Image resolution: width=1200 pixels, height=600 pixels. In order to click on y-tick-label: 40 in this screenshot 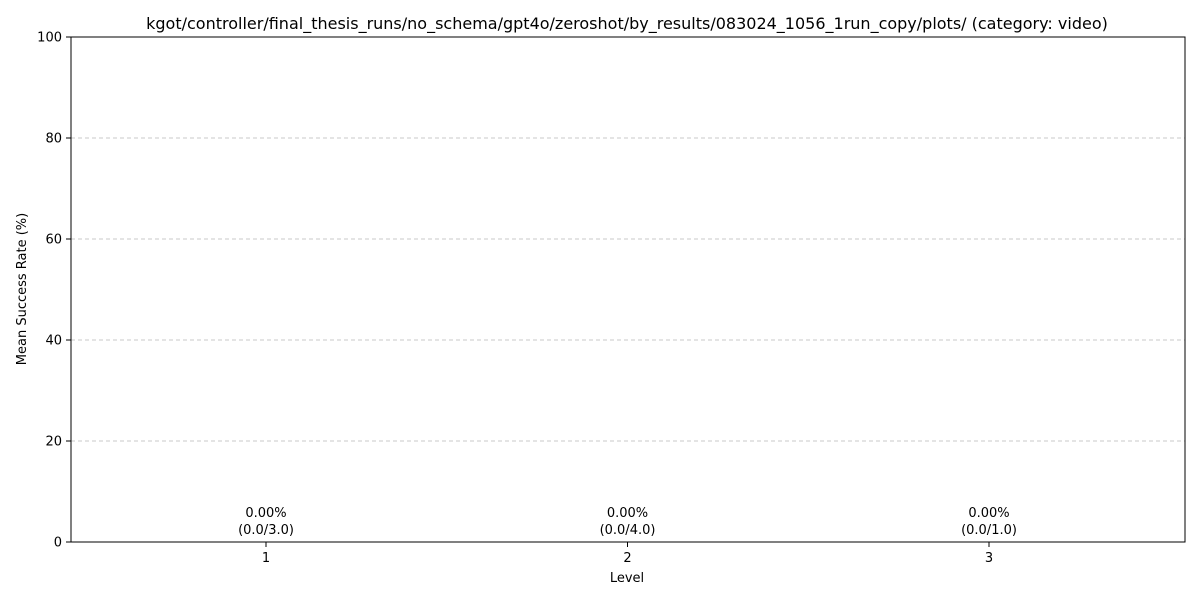, I will do `click(53, 341)`.